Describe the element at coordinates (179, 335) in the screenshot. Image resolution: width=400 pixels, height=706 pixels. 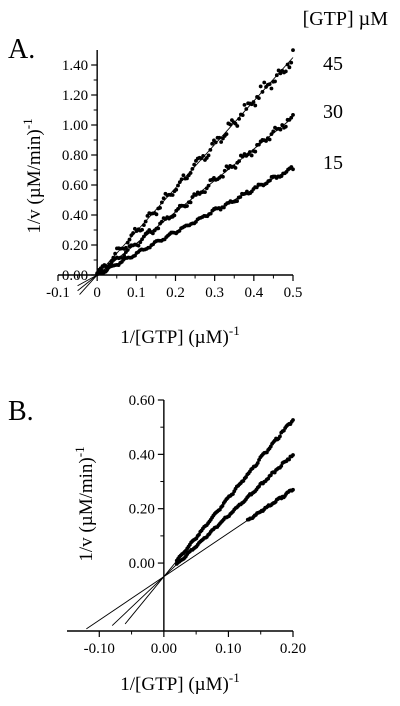
I see `panel-a-x-axis-label: 1/[GTP] (µM)-1` at that location.